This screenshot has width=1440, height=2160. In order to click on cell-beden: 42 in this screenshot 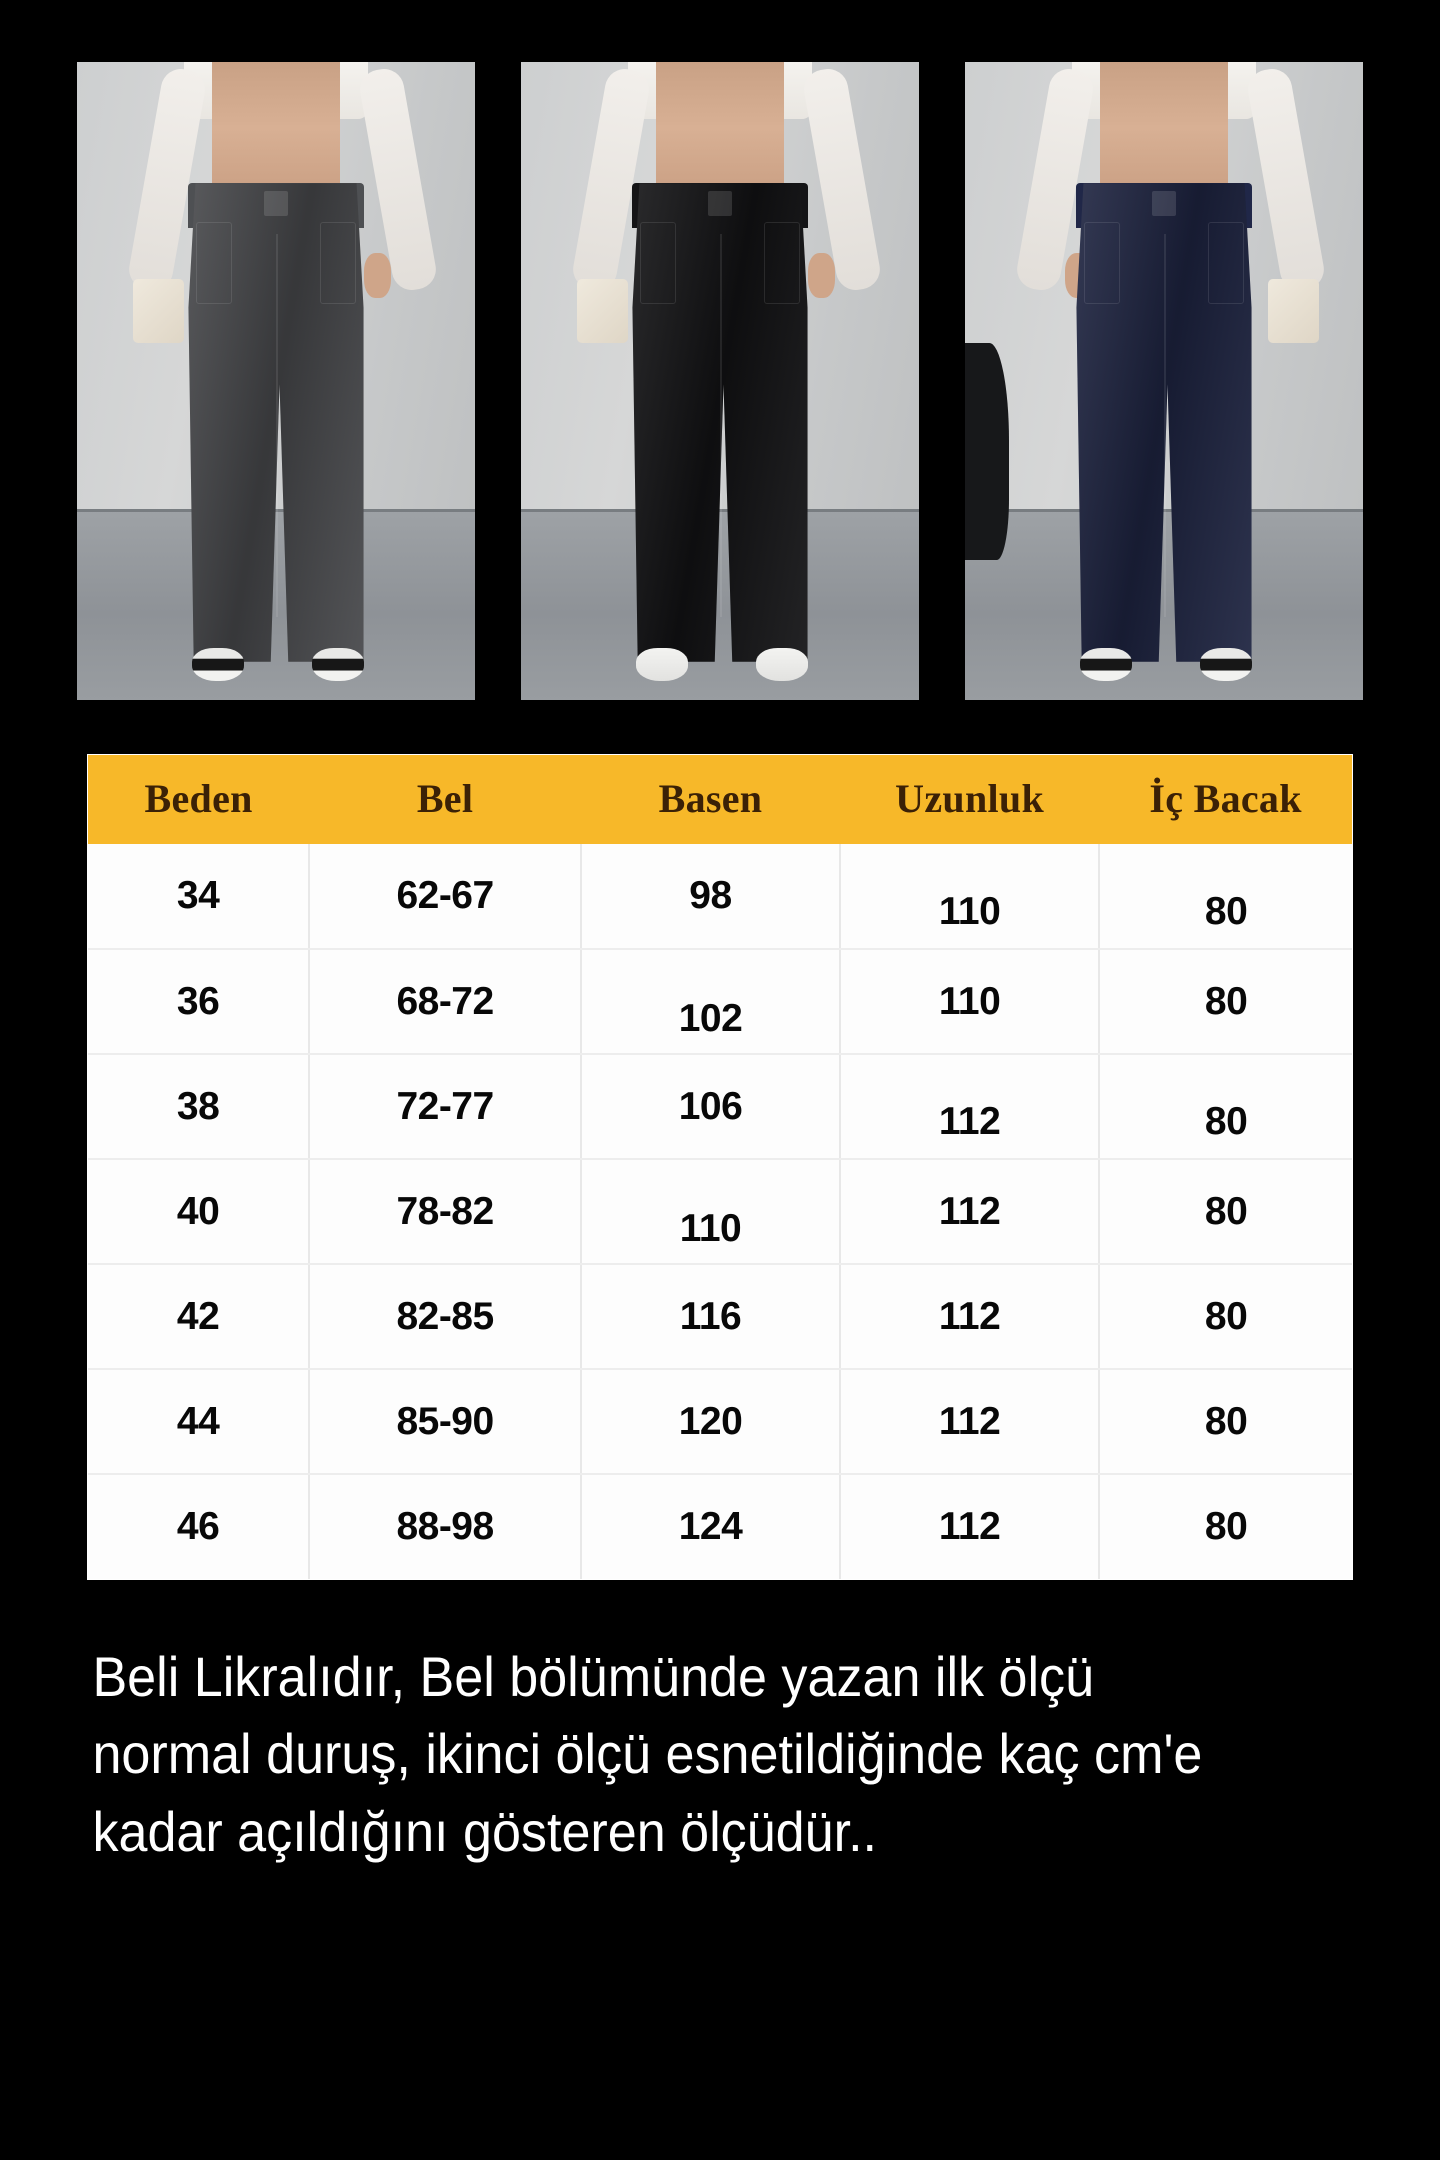, I will do `click(199, 1317)`.